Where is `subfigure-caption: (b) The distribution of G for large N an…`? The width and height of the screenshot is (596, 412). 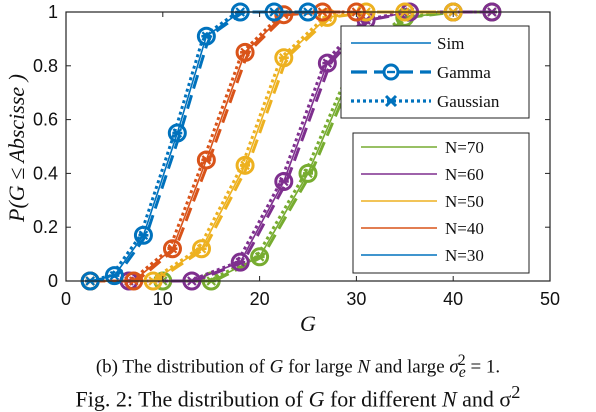
subfigure-caption: (b) The distribution of G for large N an… is located at coordinates (298, 367).